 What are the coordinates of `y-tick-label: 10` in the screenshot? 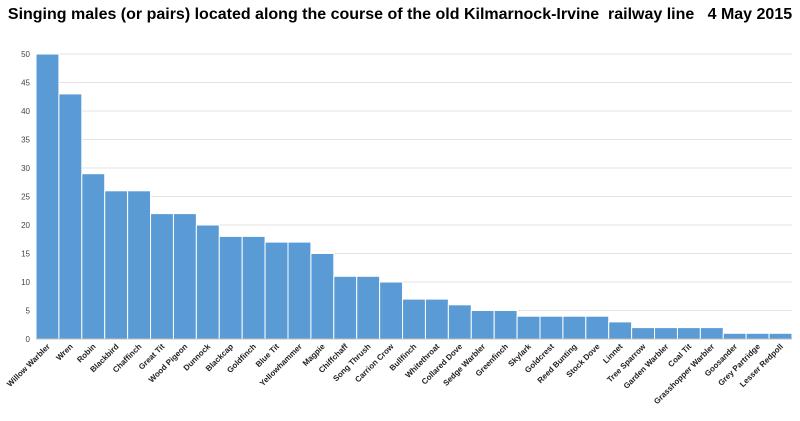 It's located at (25, 282).